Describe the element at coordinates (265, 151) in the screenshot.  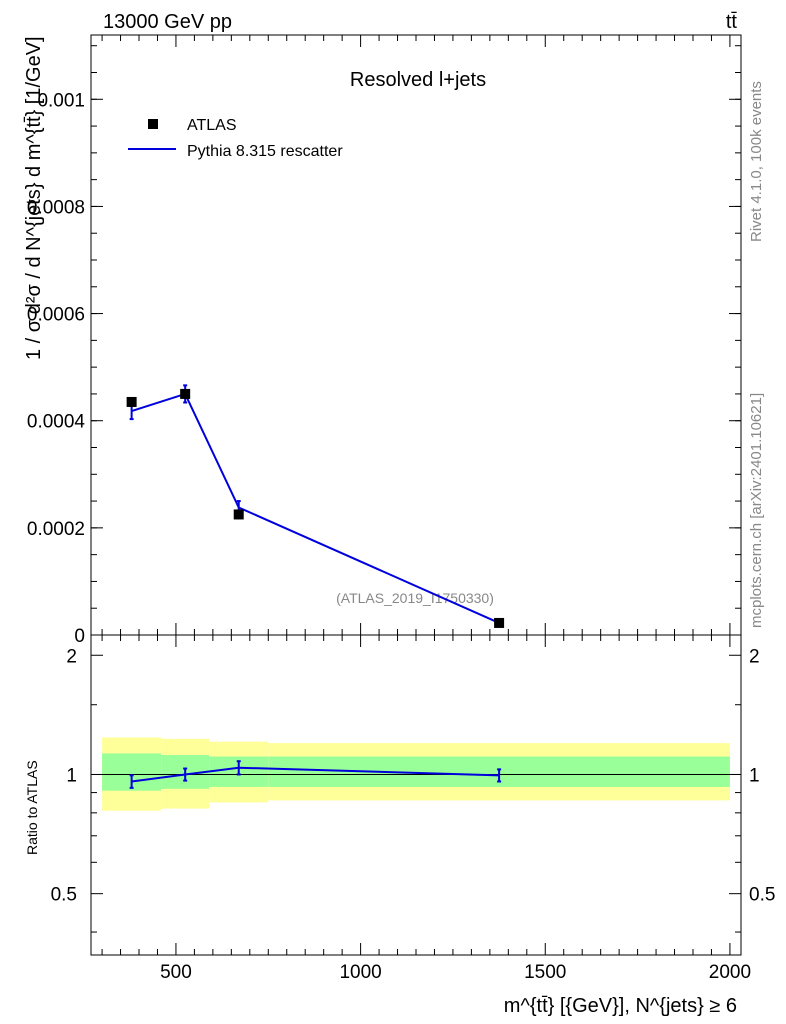
I see `legend-pythia-label: Pythia 8.315 rescatter` at that location.